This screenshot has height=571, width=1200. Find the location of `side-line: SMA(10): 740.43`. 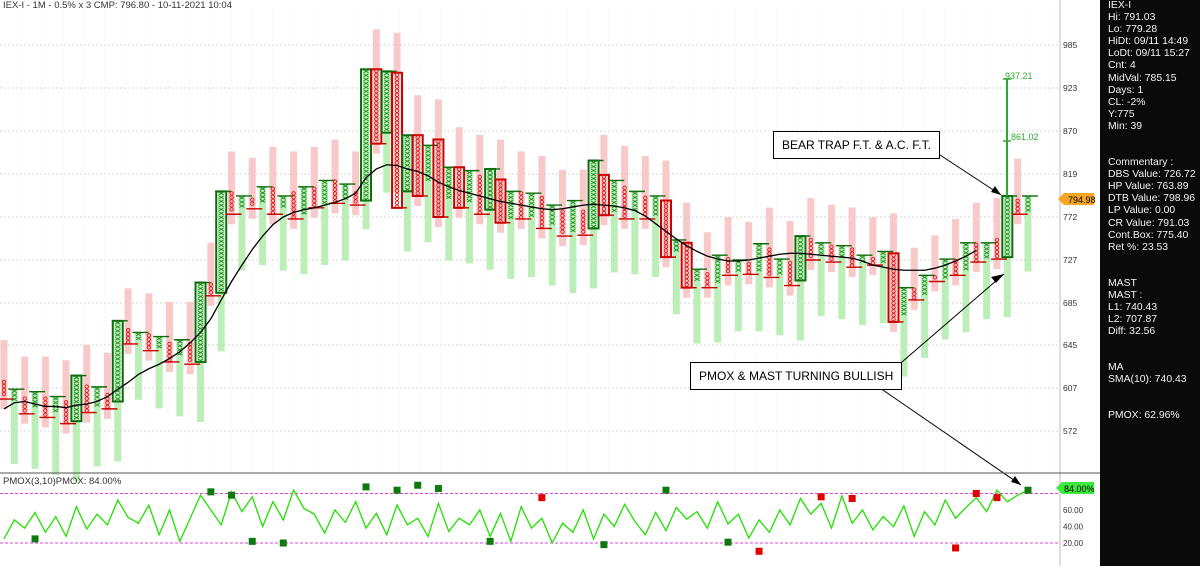

side-line: SMA(10): 740.43 is located at coordinates (1147, 380).